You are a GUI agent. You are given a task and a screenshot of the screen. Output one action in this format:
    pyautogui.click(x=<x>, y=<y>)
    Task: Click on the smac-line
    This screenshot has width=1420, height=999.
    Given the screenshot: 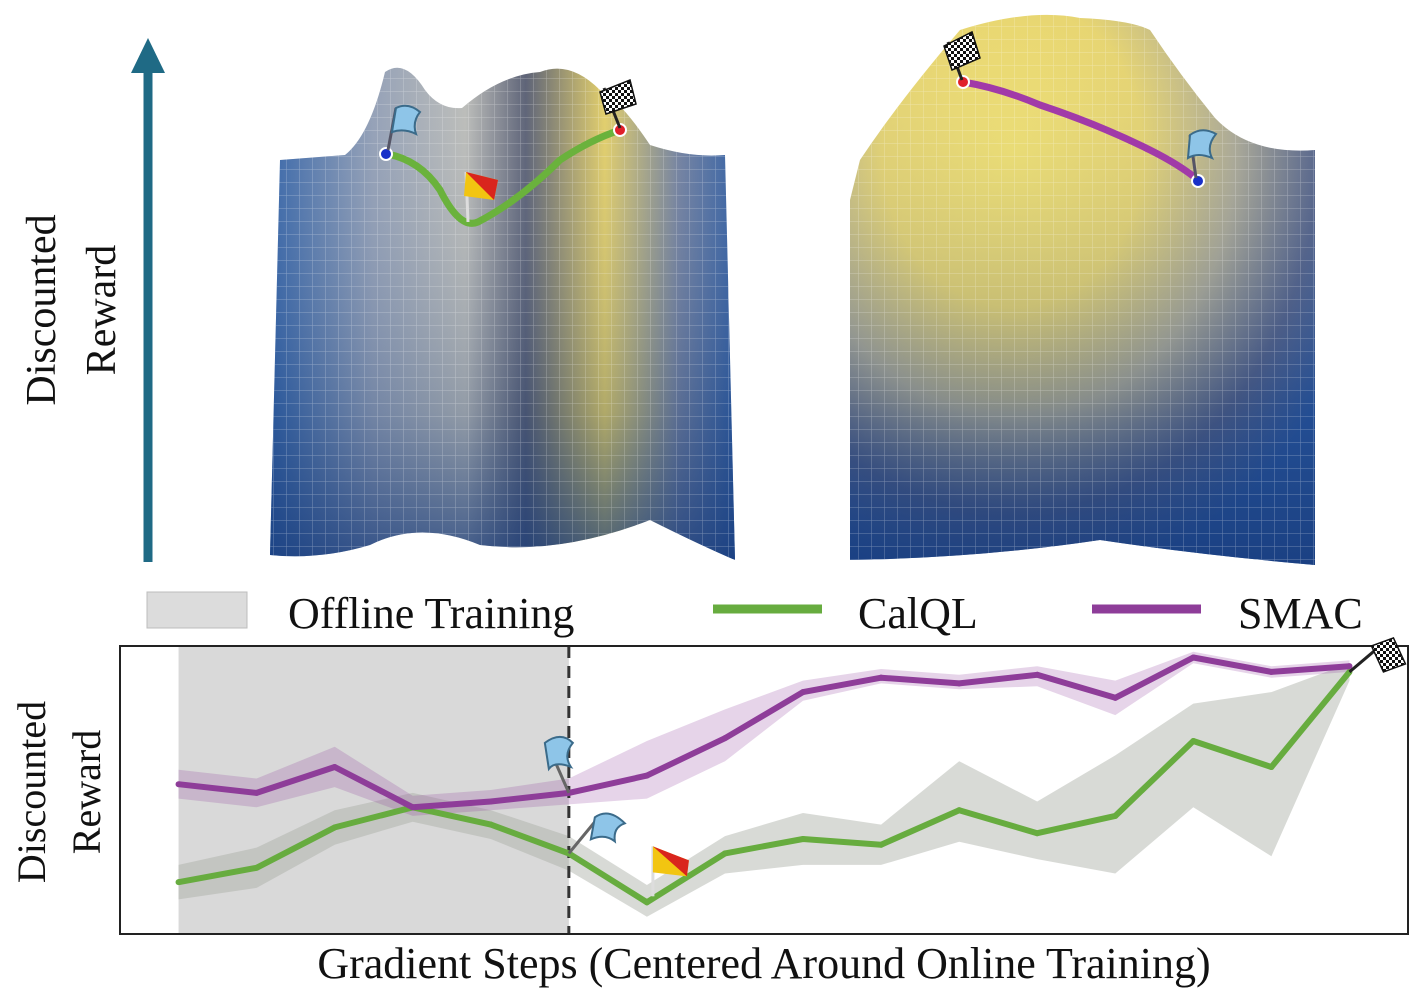 What is the action you would take?
    pyautogui.click(x=764, y=732)
    